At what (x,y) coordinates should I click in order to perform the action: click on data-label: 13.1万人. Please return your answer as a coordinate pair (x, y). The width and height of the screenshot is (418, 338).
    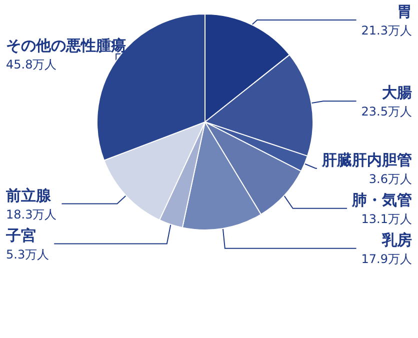
    Looking at the image, I should click on (386, 219).